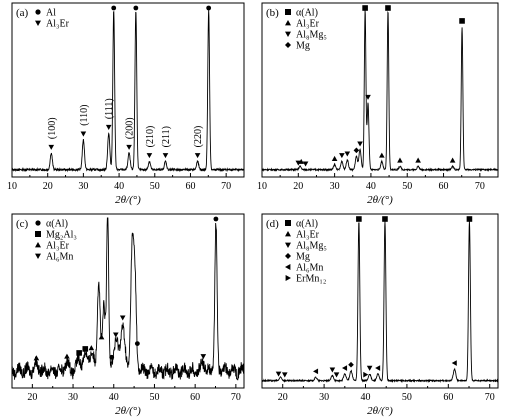 Image resolution: width=505 pixels, height=419 pixels. I want to click on panel-label: (b), so click(272, 13).